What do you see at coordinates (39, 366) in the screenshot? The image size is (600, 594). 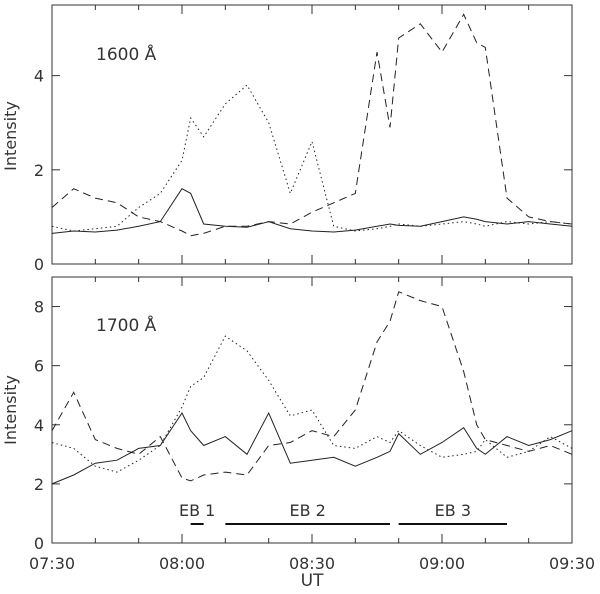 I see `y-tick-label: 6` at bounding box center [39, 366].